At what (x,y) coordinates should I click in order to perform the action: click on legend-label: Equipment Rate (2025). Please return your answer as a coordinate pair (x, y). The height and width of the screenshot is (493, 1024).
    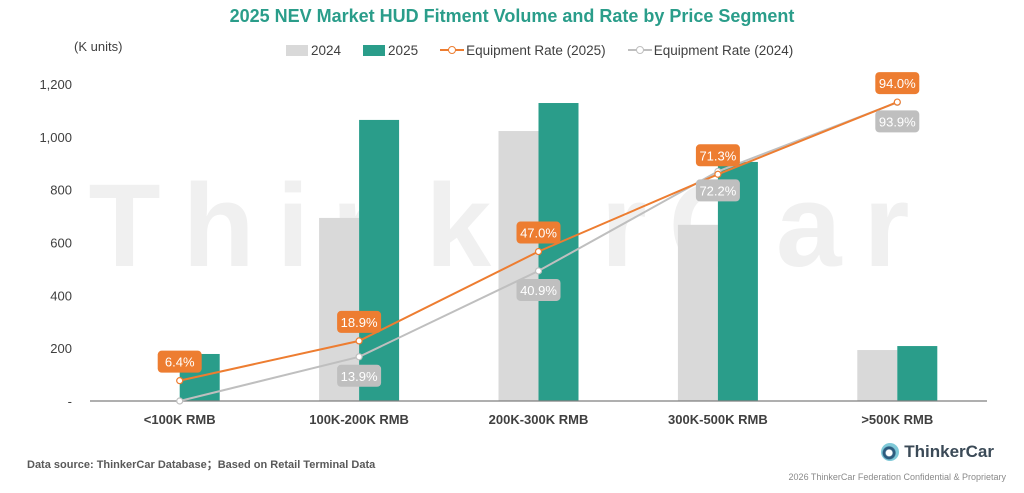
    Looking at the image, I should click on (536, 50).